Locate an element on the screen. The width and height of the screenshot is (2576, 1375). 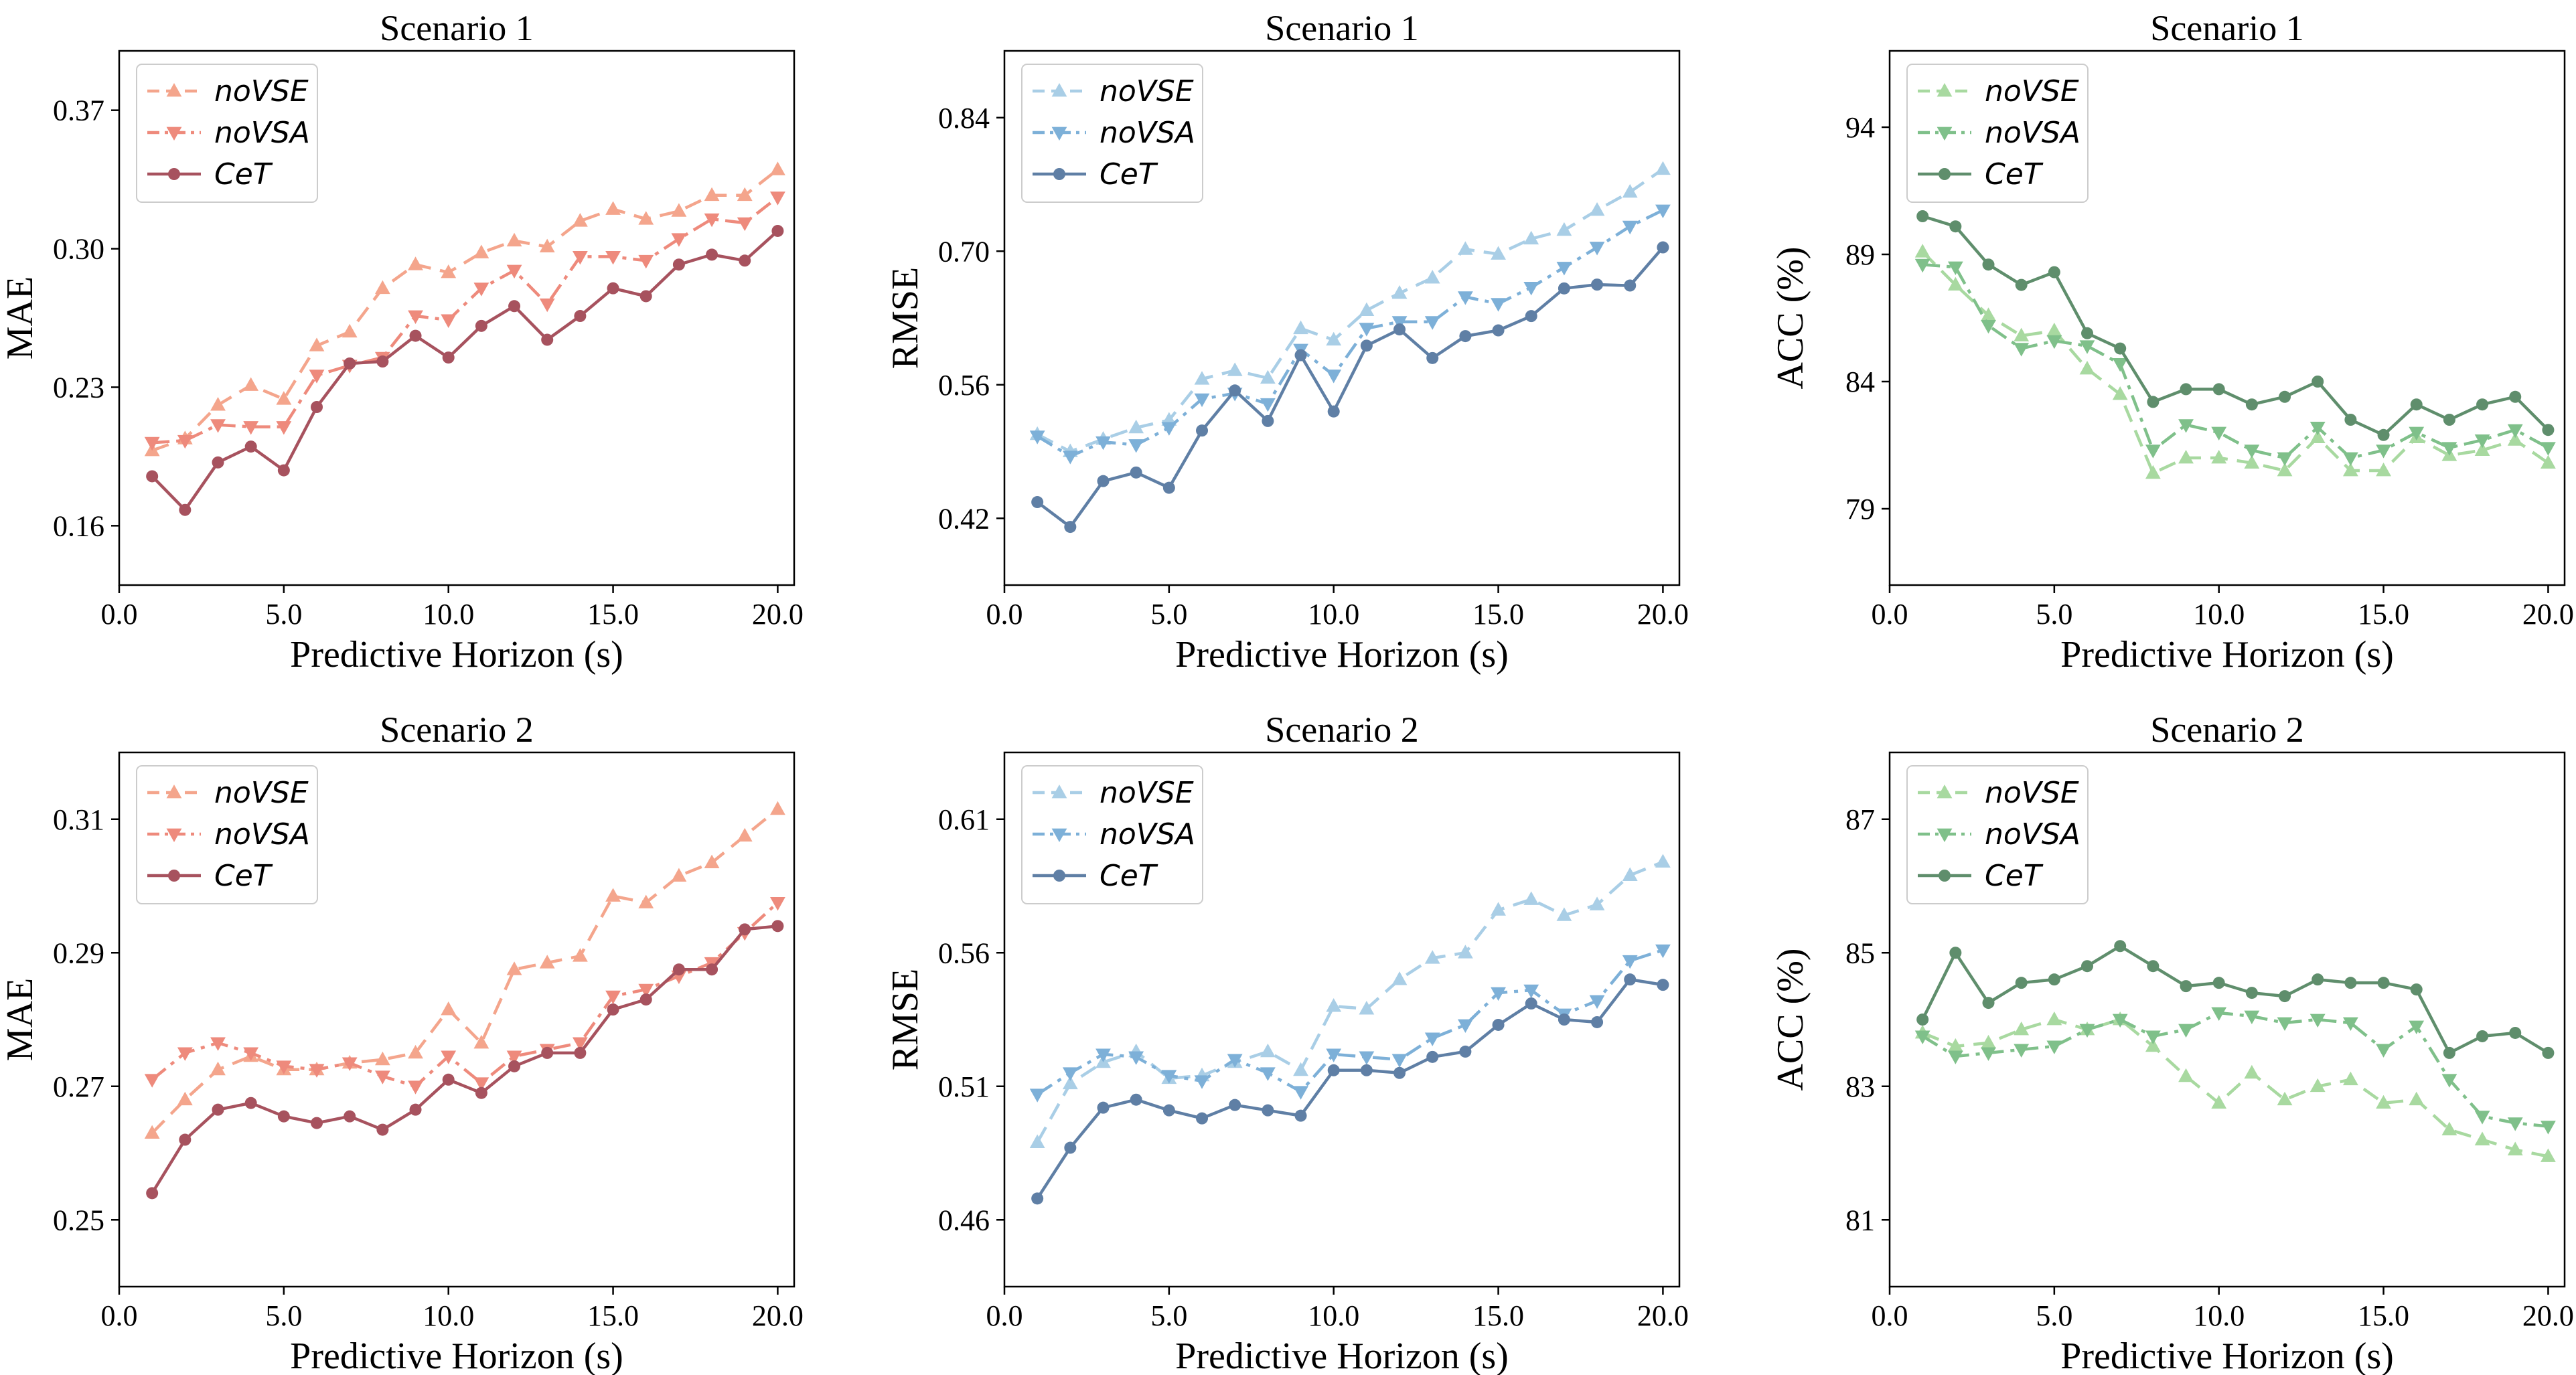
series-noVSE is located at coordinates (2235, 1087).